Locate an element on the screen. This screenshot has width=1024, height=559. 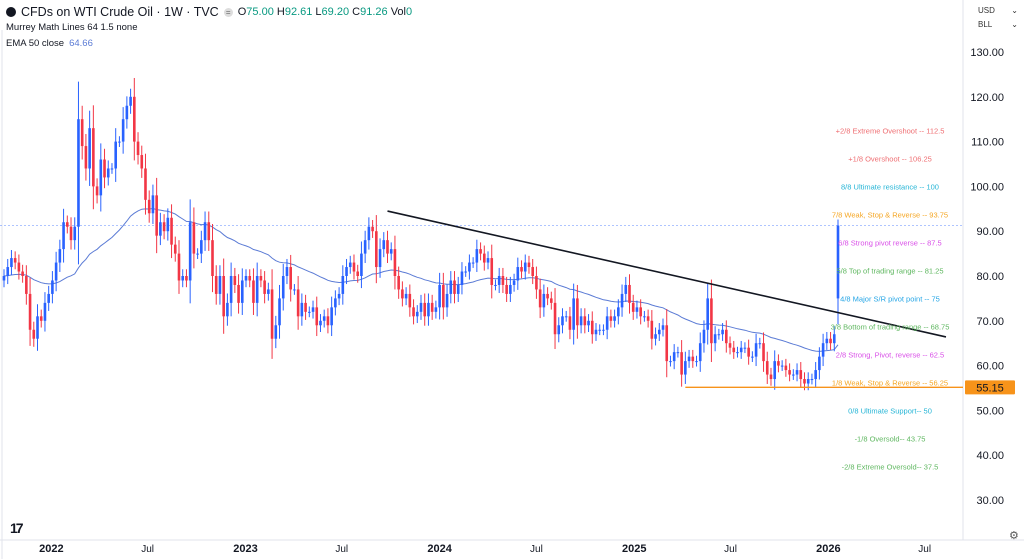
tradingview-logo: 17 is located at coordinates (17, 528).